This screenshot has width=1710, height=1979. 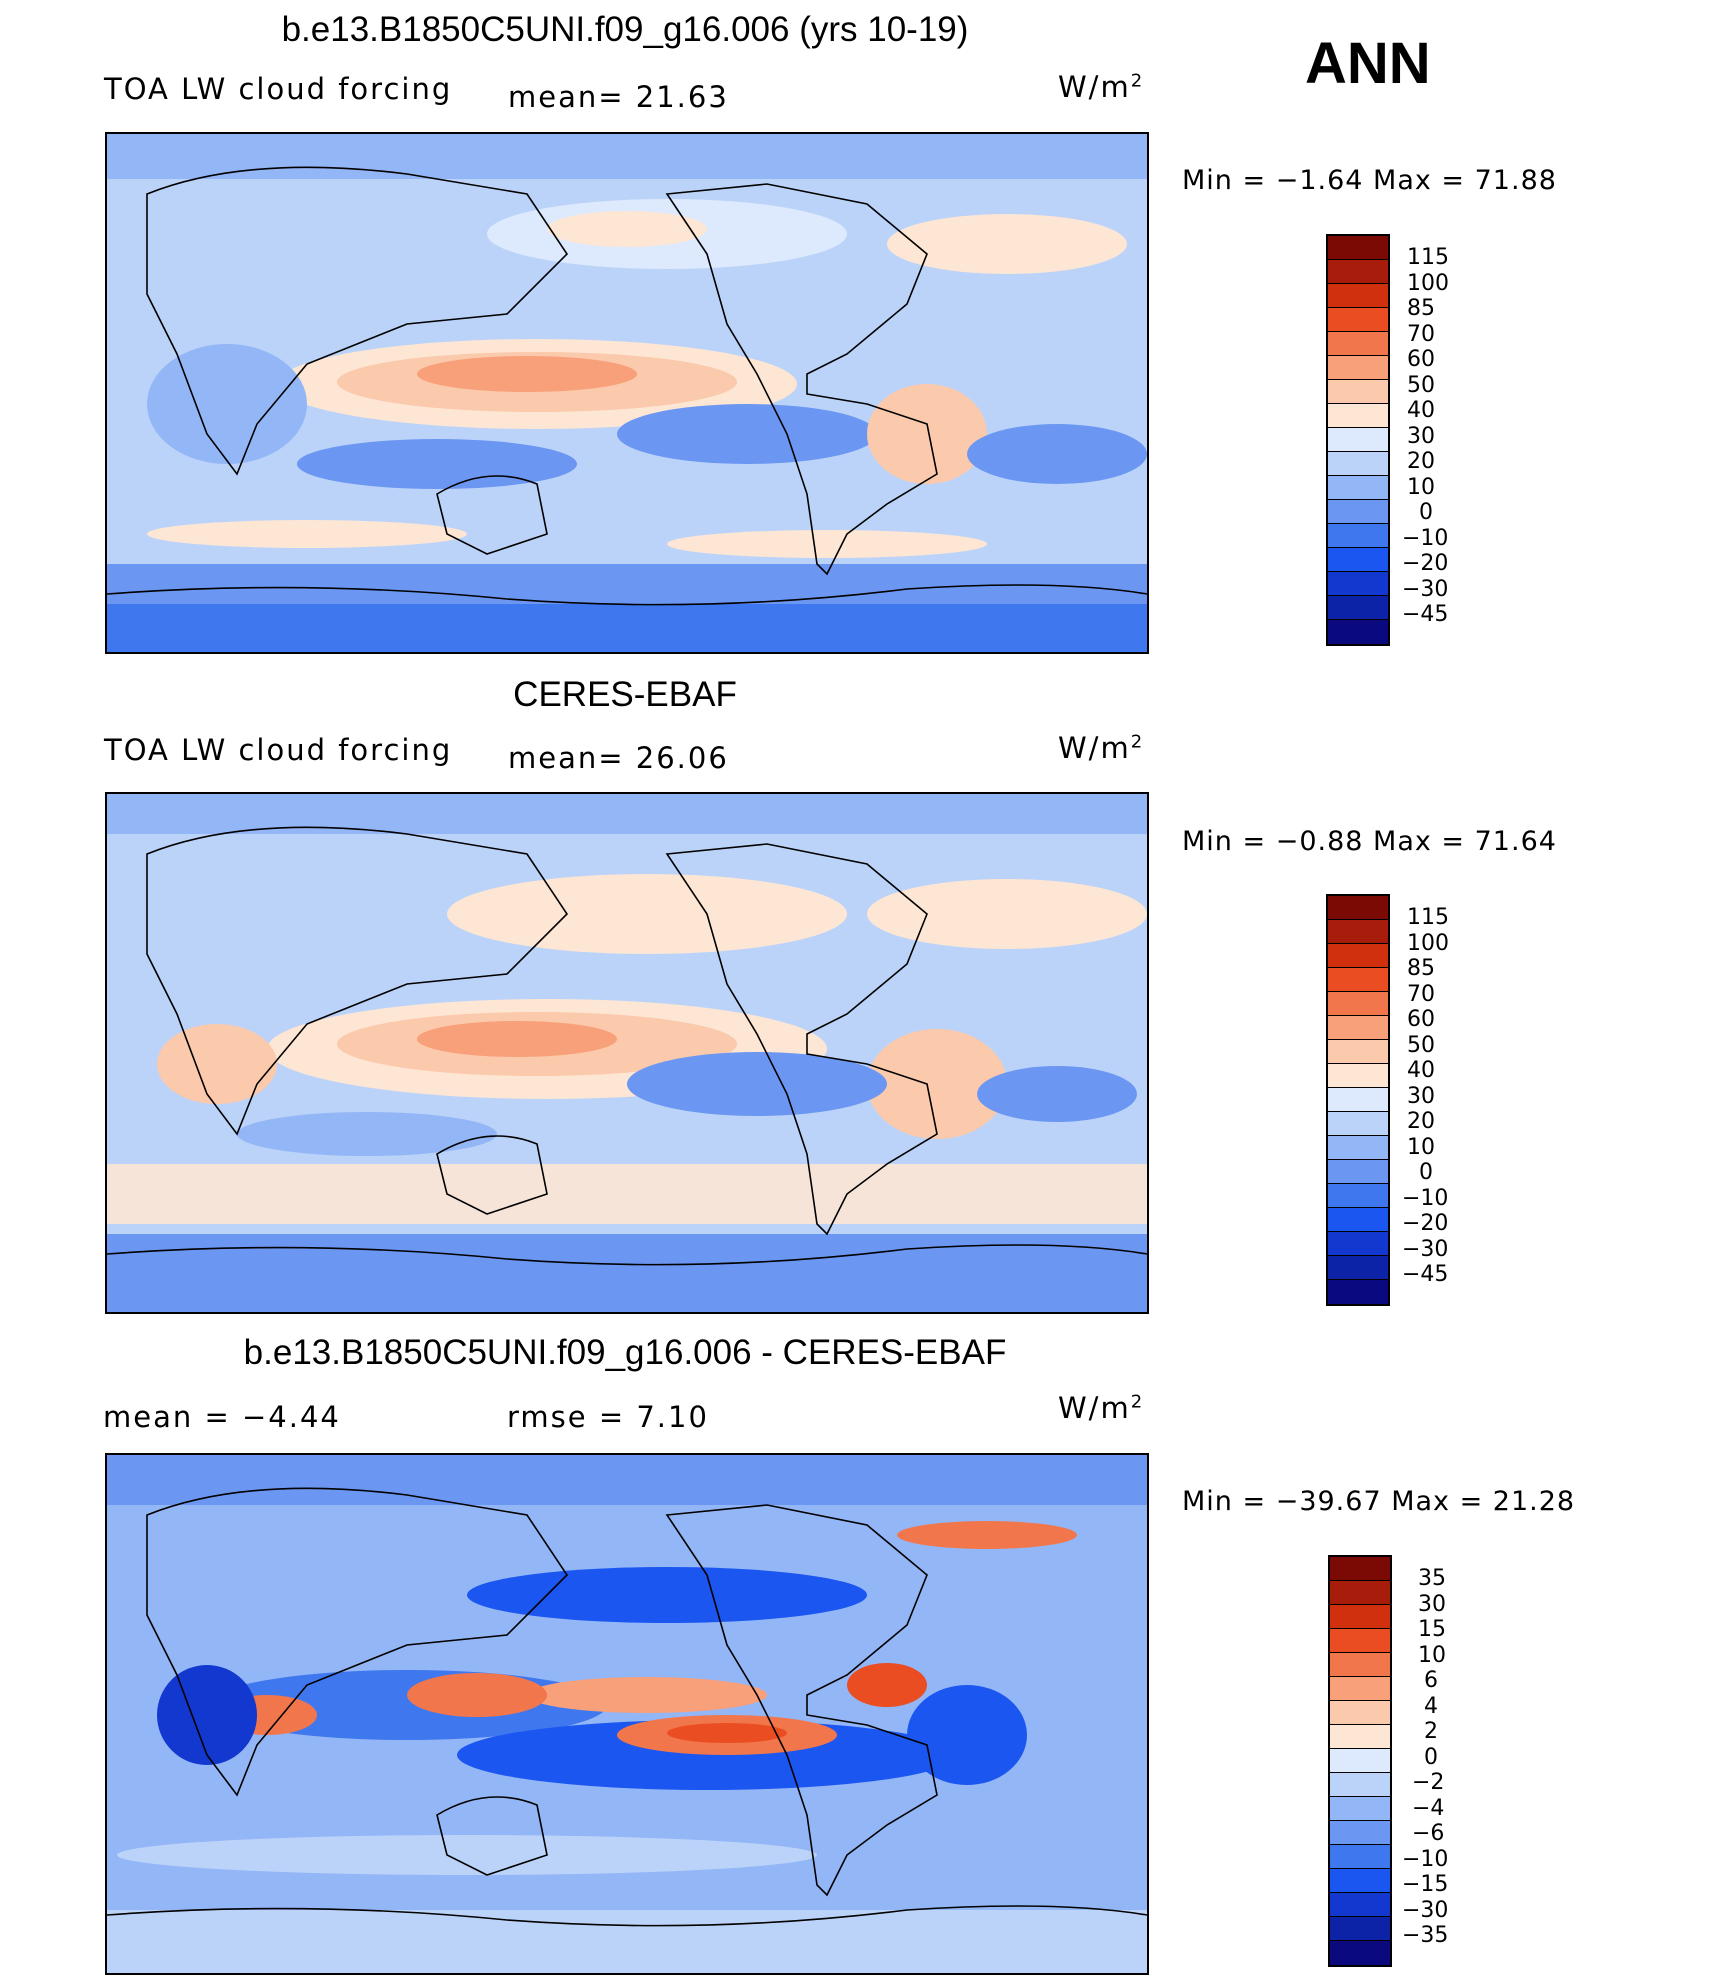 I want to click on panel-1-colorbar, so click(x=1358, y=440).